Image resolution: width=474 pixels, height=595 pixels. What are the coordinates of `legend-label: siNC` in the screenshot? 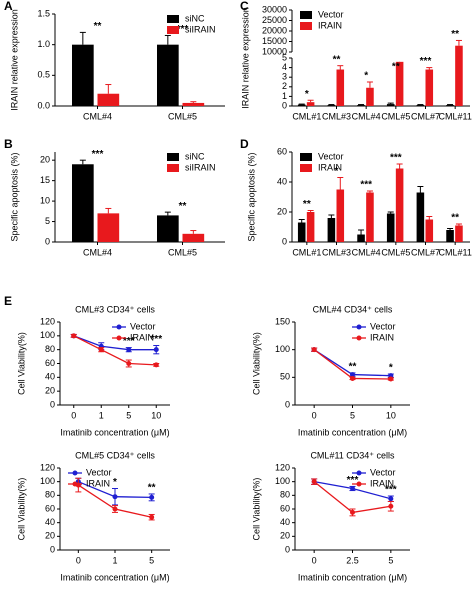 It's located at (195, 156).